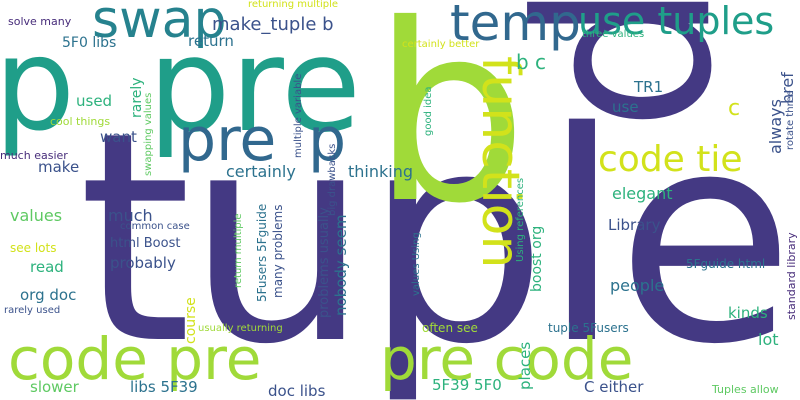 The image size is (800, 400). Describe the element at coordinates (255, 85) in the screenshot. I see `cloud-word-pre: pre` at that location.